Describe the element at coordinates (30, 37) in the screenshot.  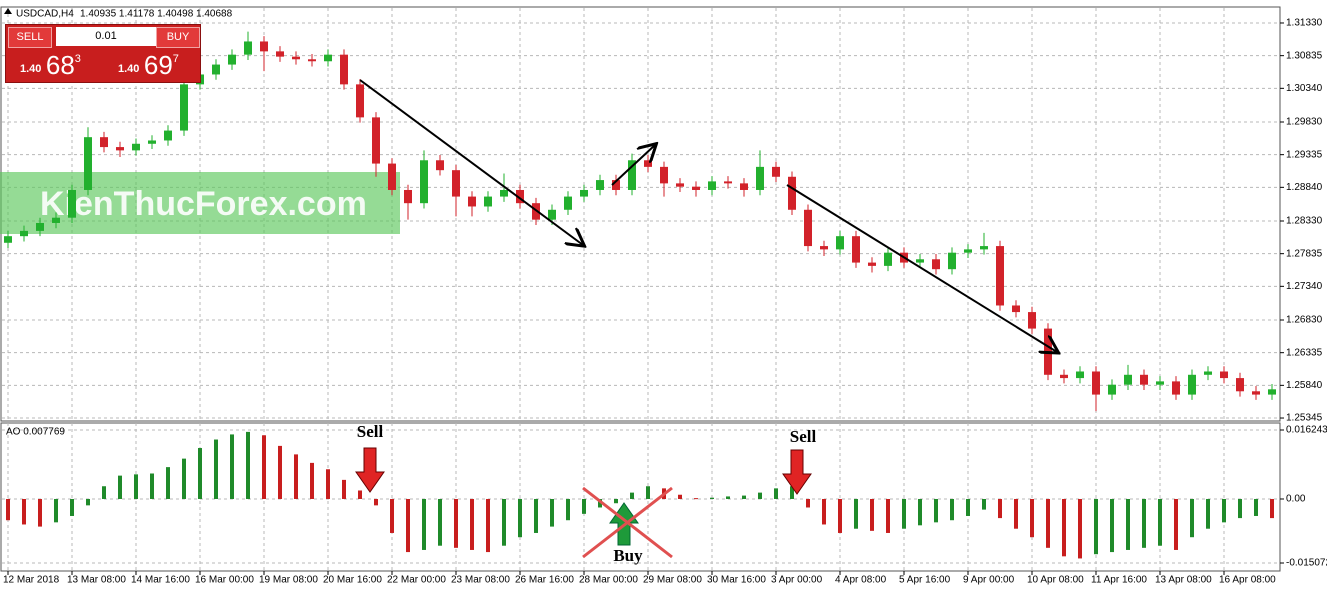
I see `sell-button: SELL` at that location.